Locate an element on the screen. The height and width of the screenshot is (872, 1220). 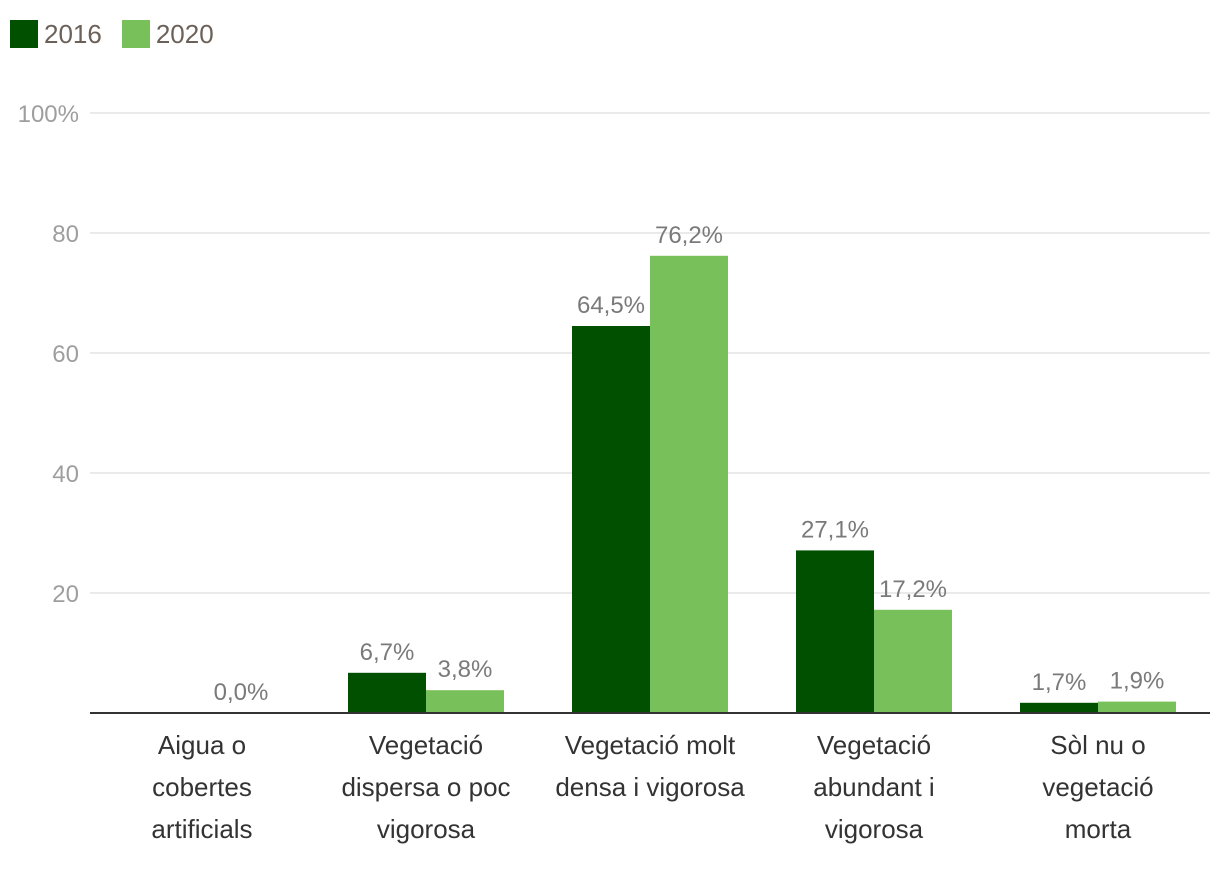
legend-item-2016: 2016 is located at coordinates (56, 34).